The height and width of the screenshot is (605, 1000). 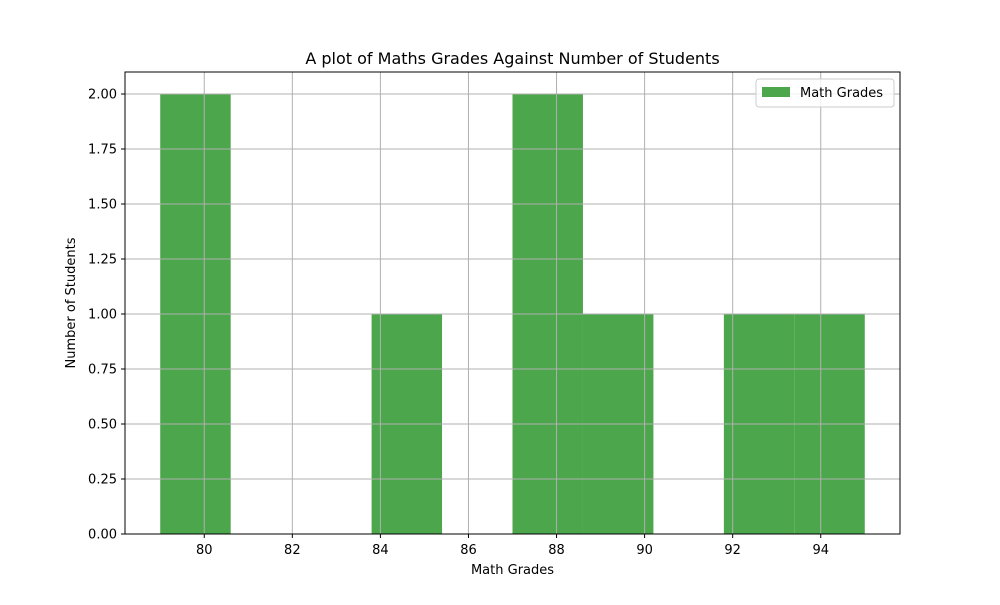 I want to click on x-tick-label: 94, so click(x=820, y=550).